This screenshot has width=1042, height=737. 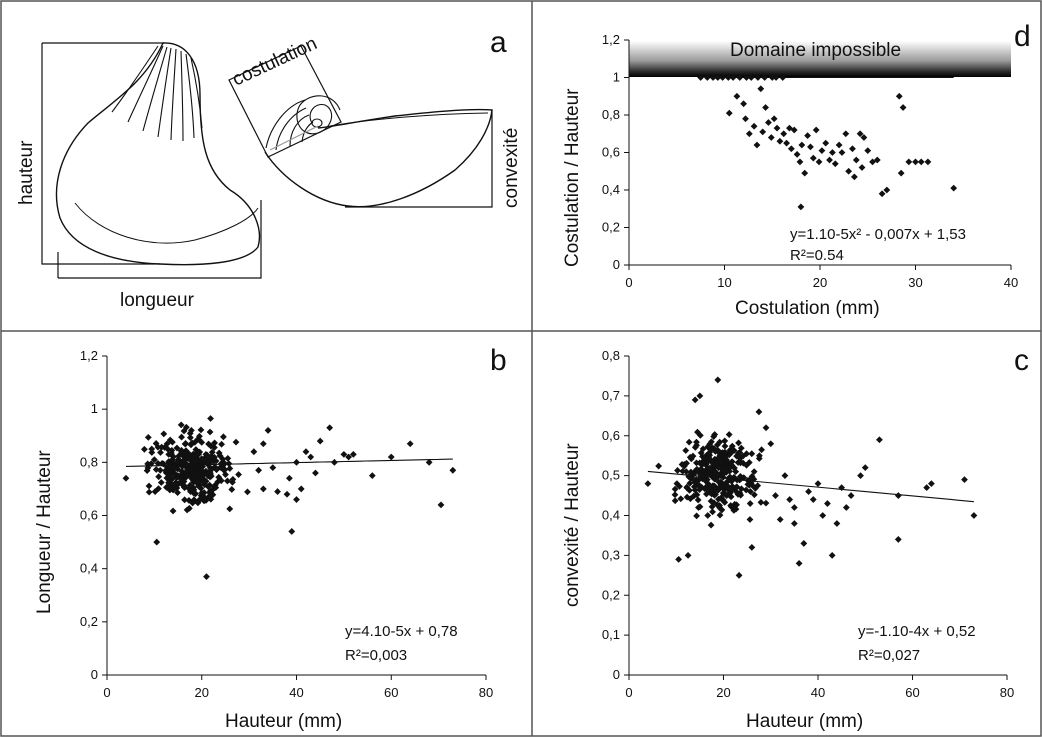 I want to click on chart-c-points, so click(x=811, y=477).